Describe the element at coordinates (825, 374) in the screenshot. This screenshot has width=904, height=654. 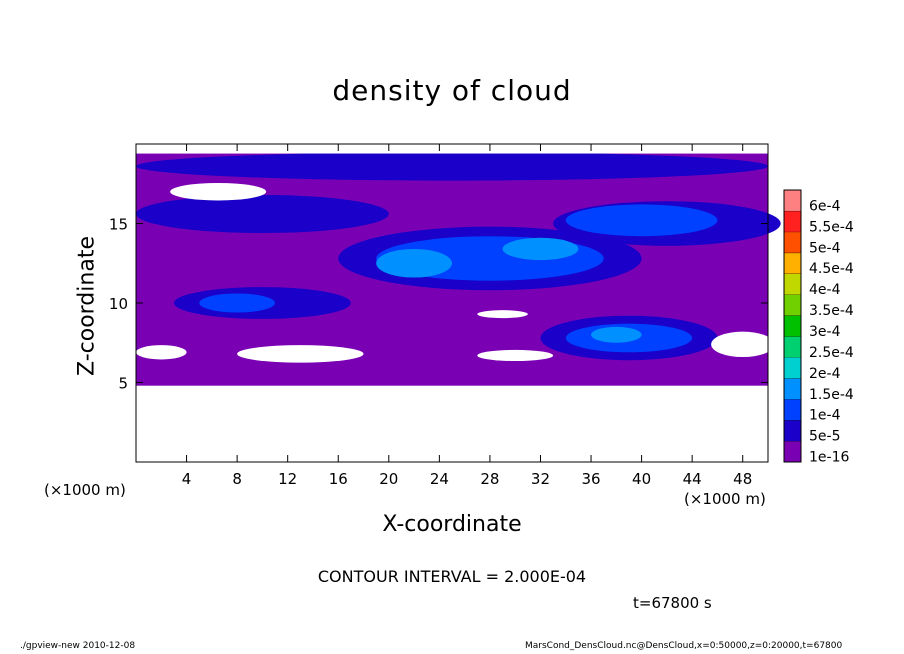
I see `colorbar-label: 2e-4` at that location.